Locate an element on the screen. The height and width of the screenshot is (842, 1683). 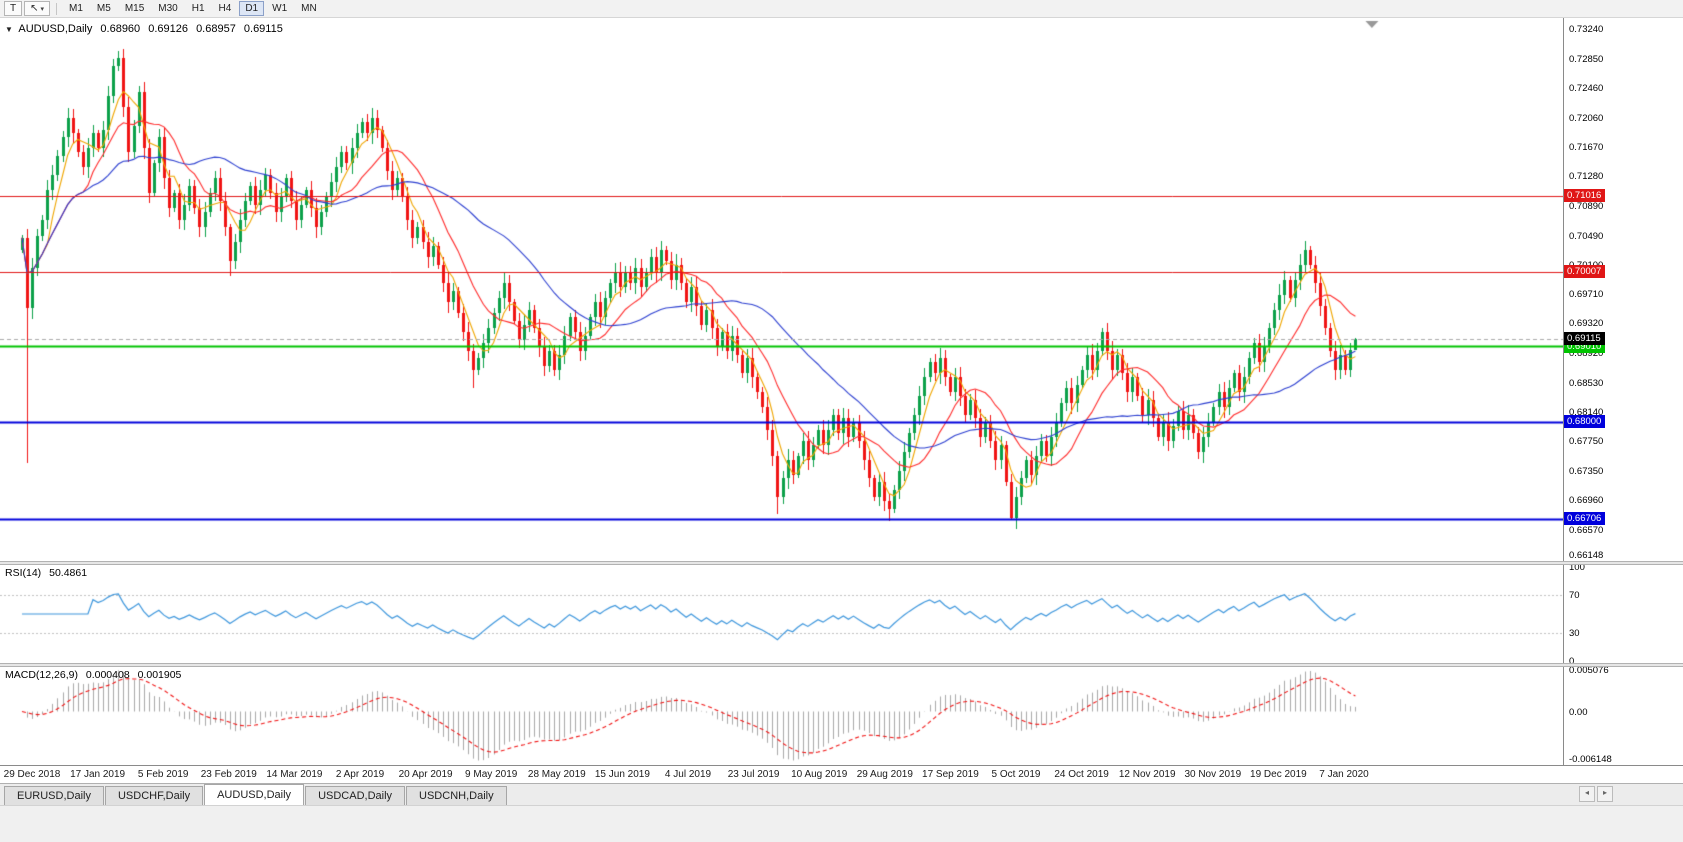
date-tick-label: 15 Jun 2019 is located at coordinates (622, 774).